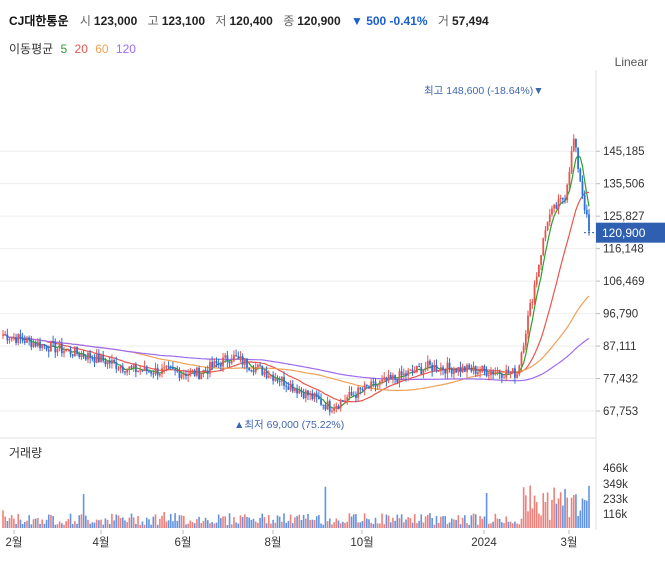 This screenshot has height=561, width=665. Describe the element at coordinates (631, 62) in the screenshot. I see `scale-toggle-button: Linear` at that location.